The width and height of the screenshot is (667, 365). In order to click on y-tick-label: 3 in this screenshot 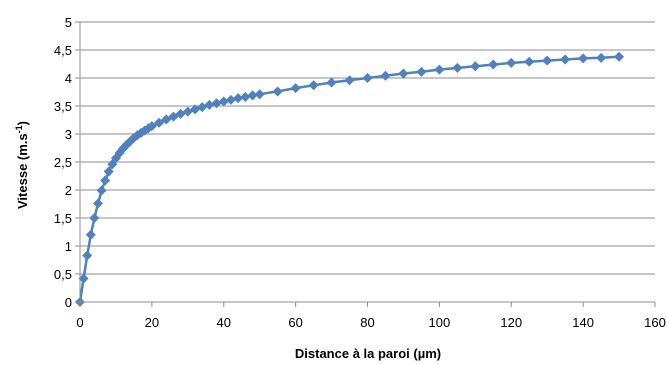, I will do `click(68, 134)`.